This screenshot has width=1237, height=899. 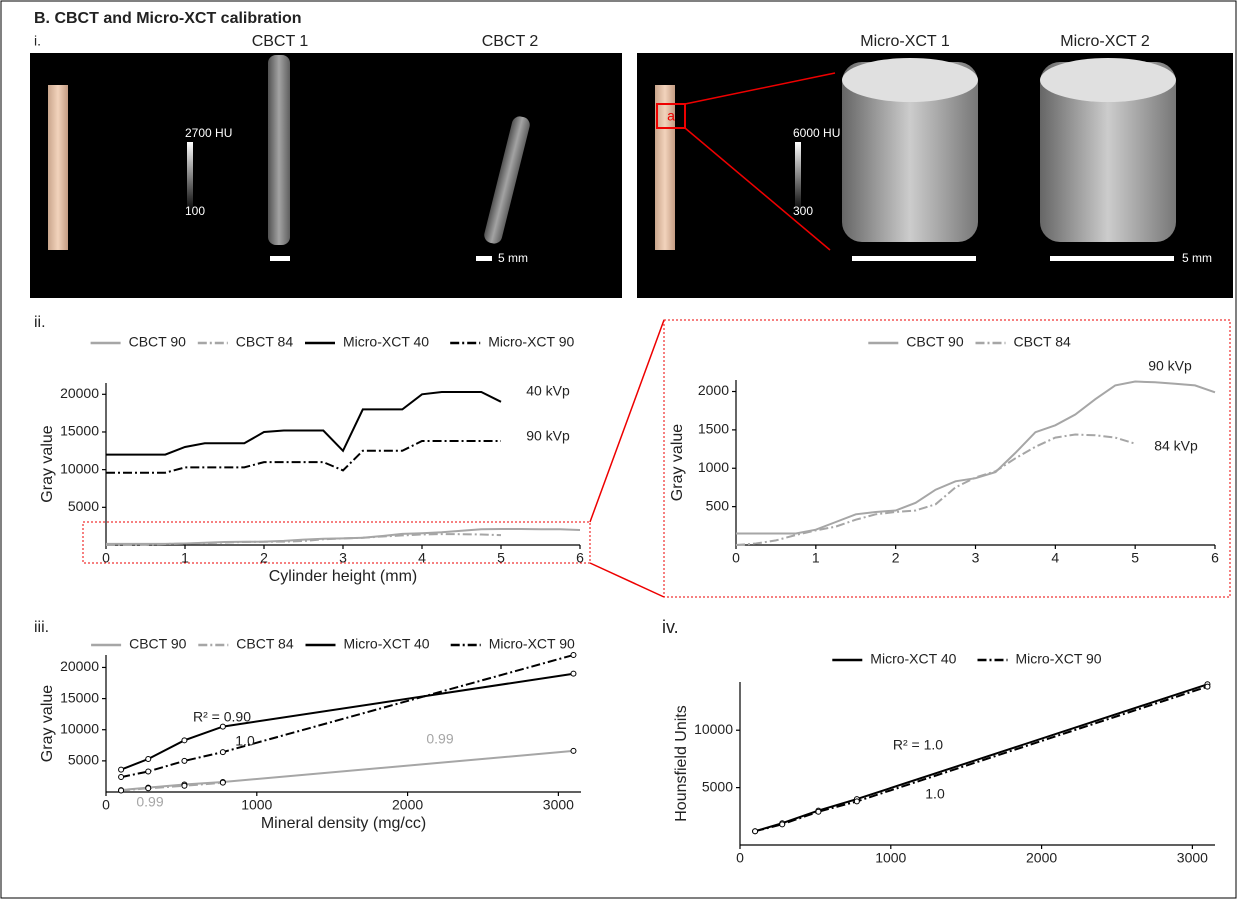 What do you see at coordinates (905, 41) in the screenshot?
I see `image-title: Micro-XCT 1` at bounding box center [905, 41].